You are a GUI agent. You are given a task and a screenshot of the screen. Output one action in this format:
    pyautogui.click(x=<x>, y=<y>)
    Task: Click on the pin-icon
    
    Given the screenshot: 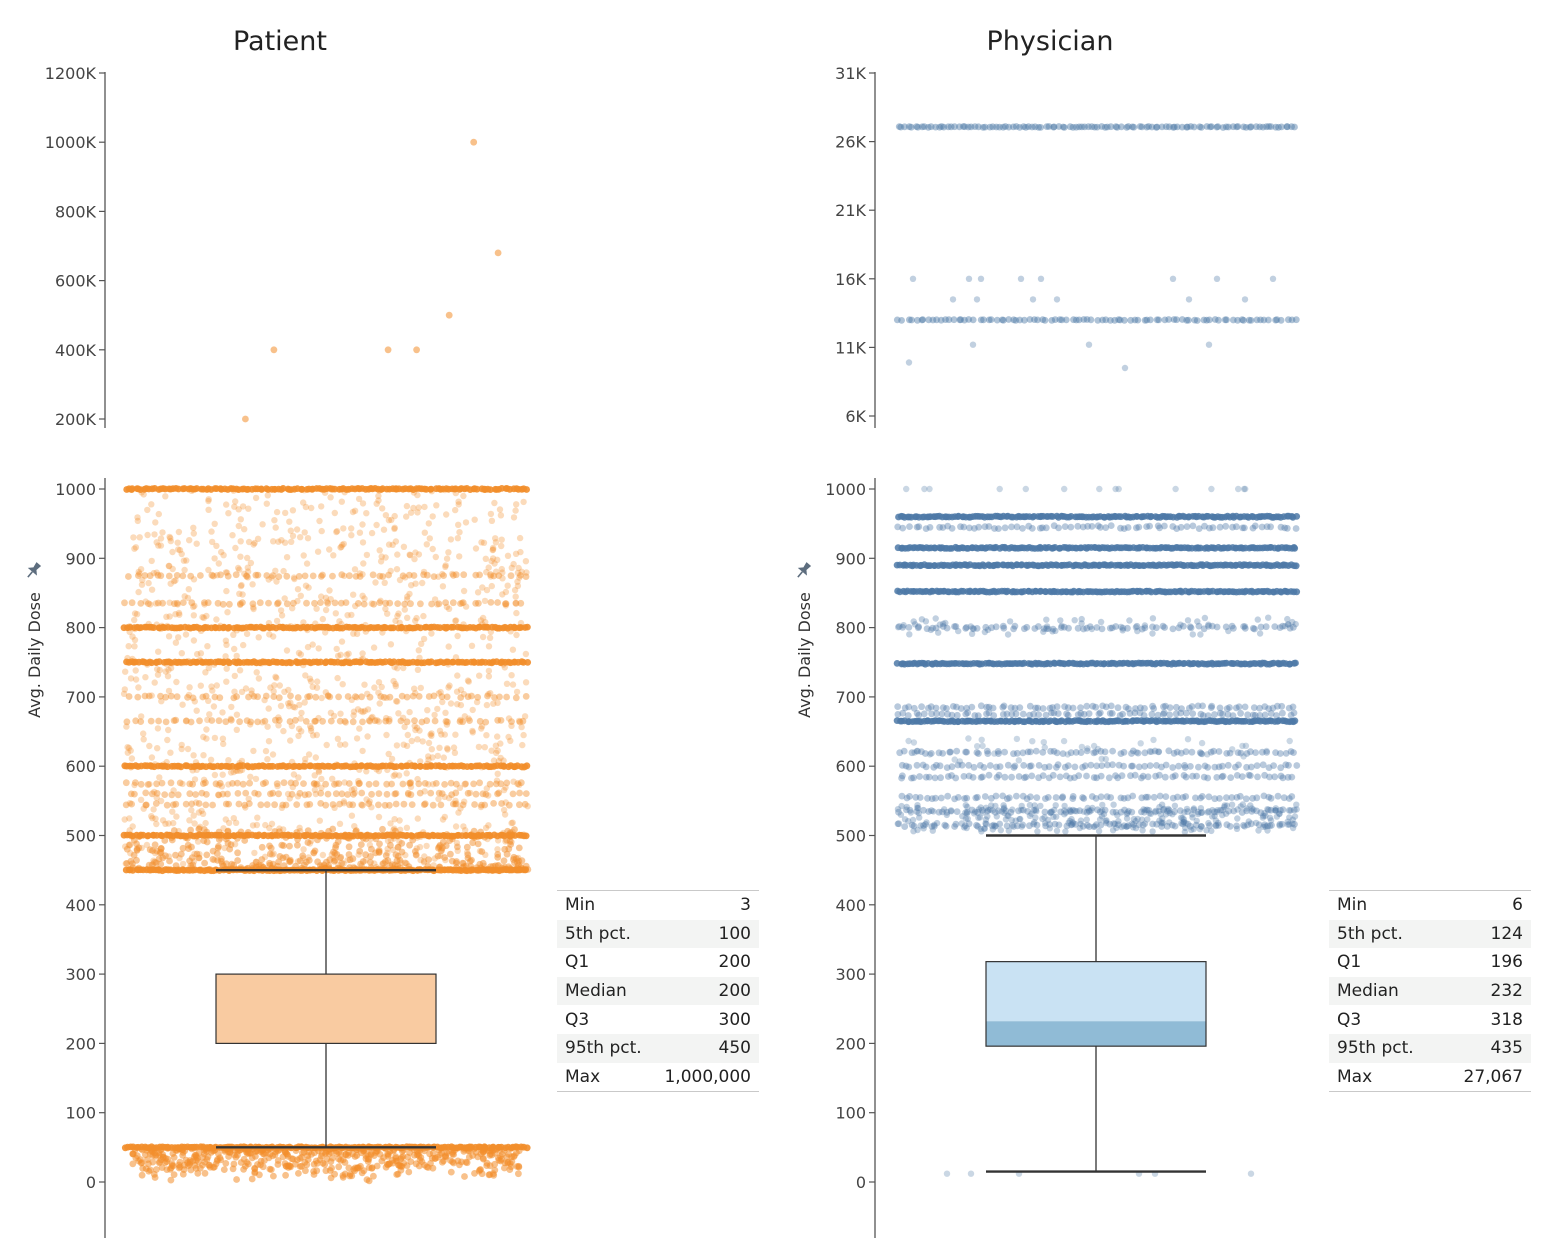 What is the action you would take?
    pyautogui.click(x=33, y=570)
    